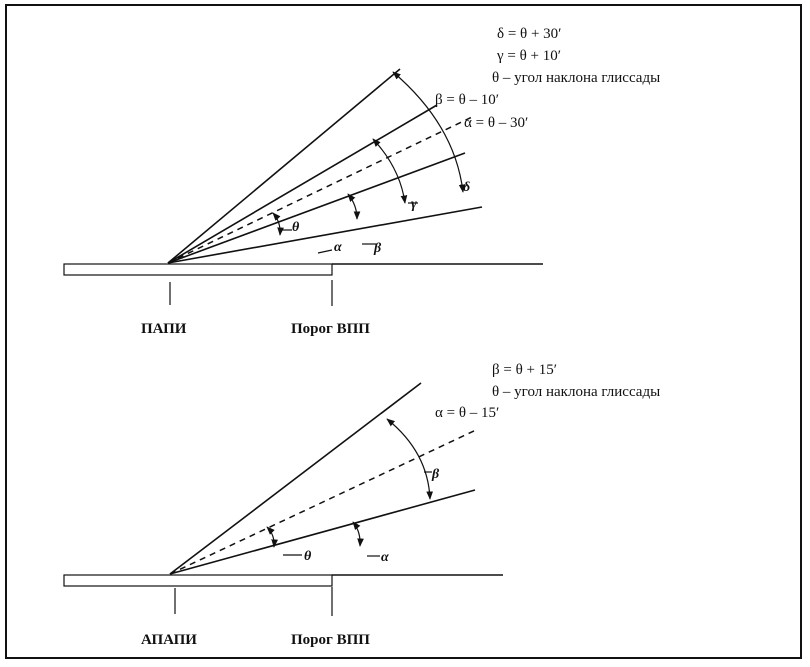  What do you see at coordinates (385, 557) in the screenshot?
I see `apapi-alpha-label: α` at bounding box center [385, 557].